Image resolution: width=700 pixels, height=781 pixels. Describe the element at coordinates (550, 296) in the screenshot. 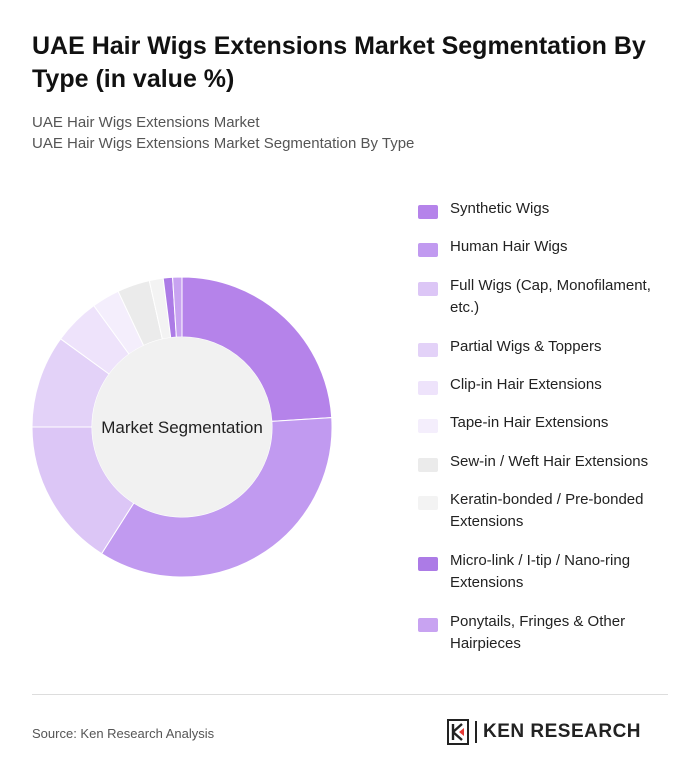

I see `legend-label: Full Wigs (Cap, Monofilament, etc.)` at that location.